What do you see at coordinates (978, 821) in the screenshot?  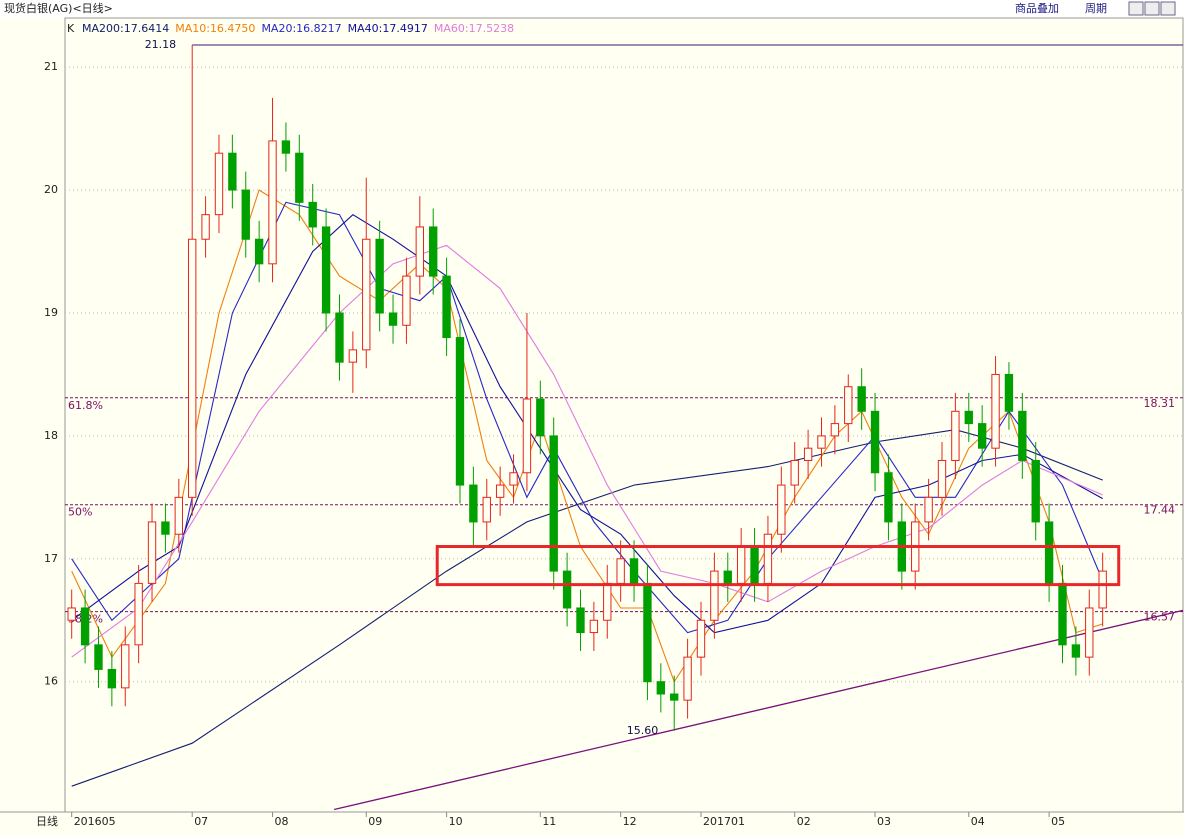 I see `x-tick-label: 04` at bounding box center [978, 821].